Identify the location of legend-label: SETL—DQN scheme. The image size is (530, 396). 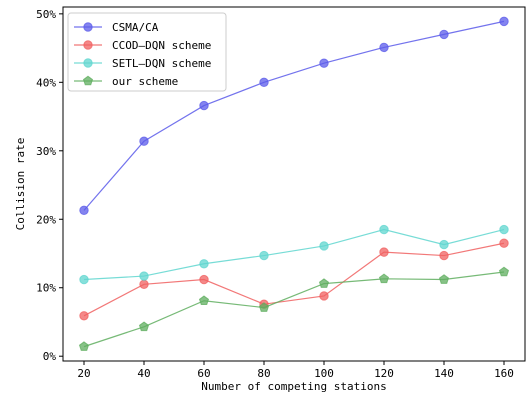
(161, 63).